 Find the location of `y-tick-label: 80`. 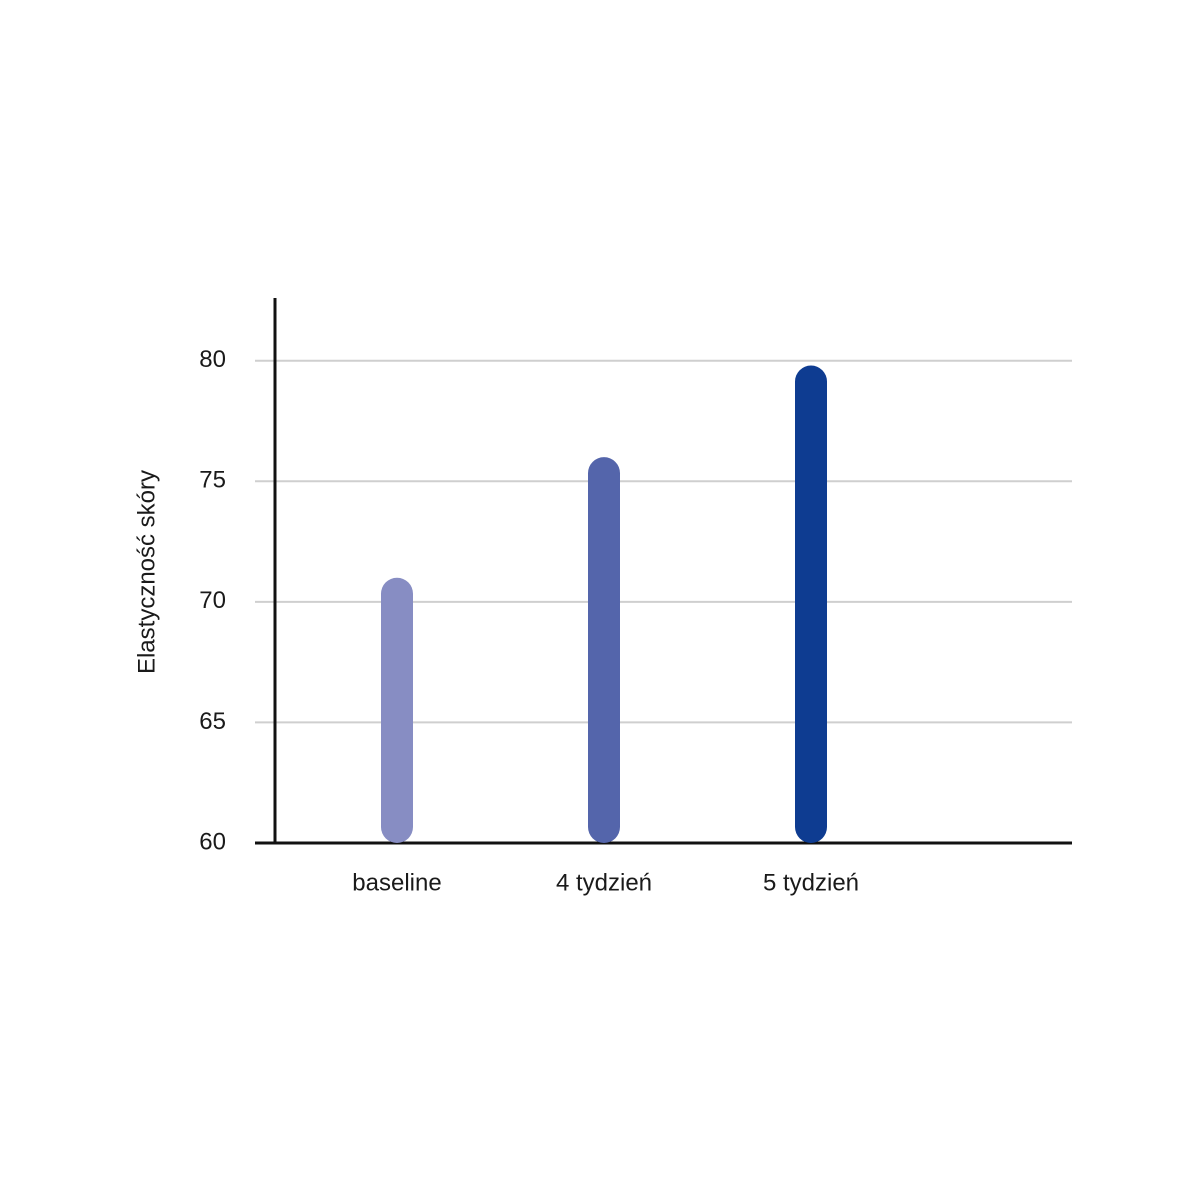

y-tick-label: 80 is located at coordinates (212, 359).